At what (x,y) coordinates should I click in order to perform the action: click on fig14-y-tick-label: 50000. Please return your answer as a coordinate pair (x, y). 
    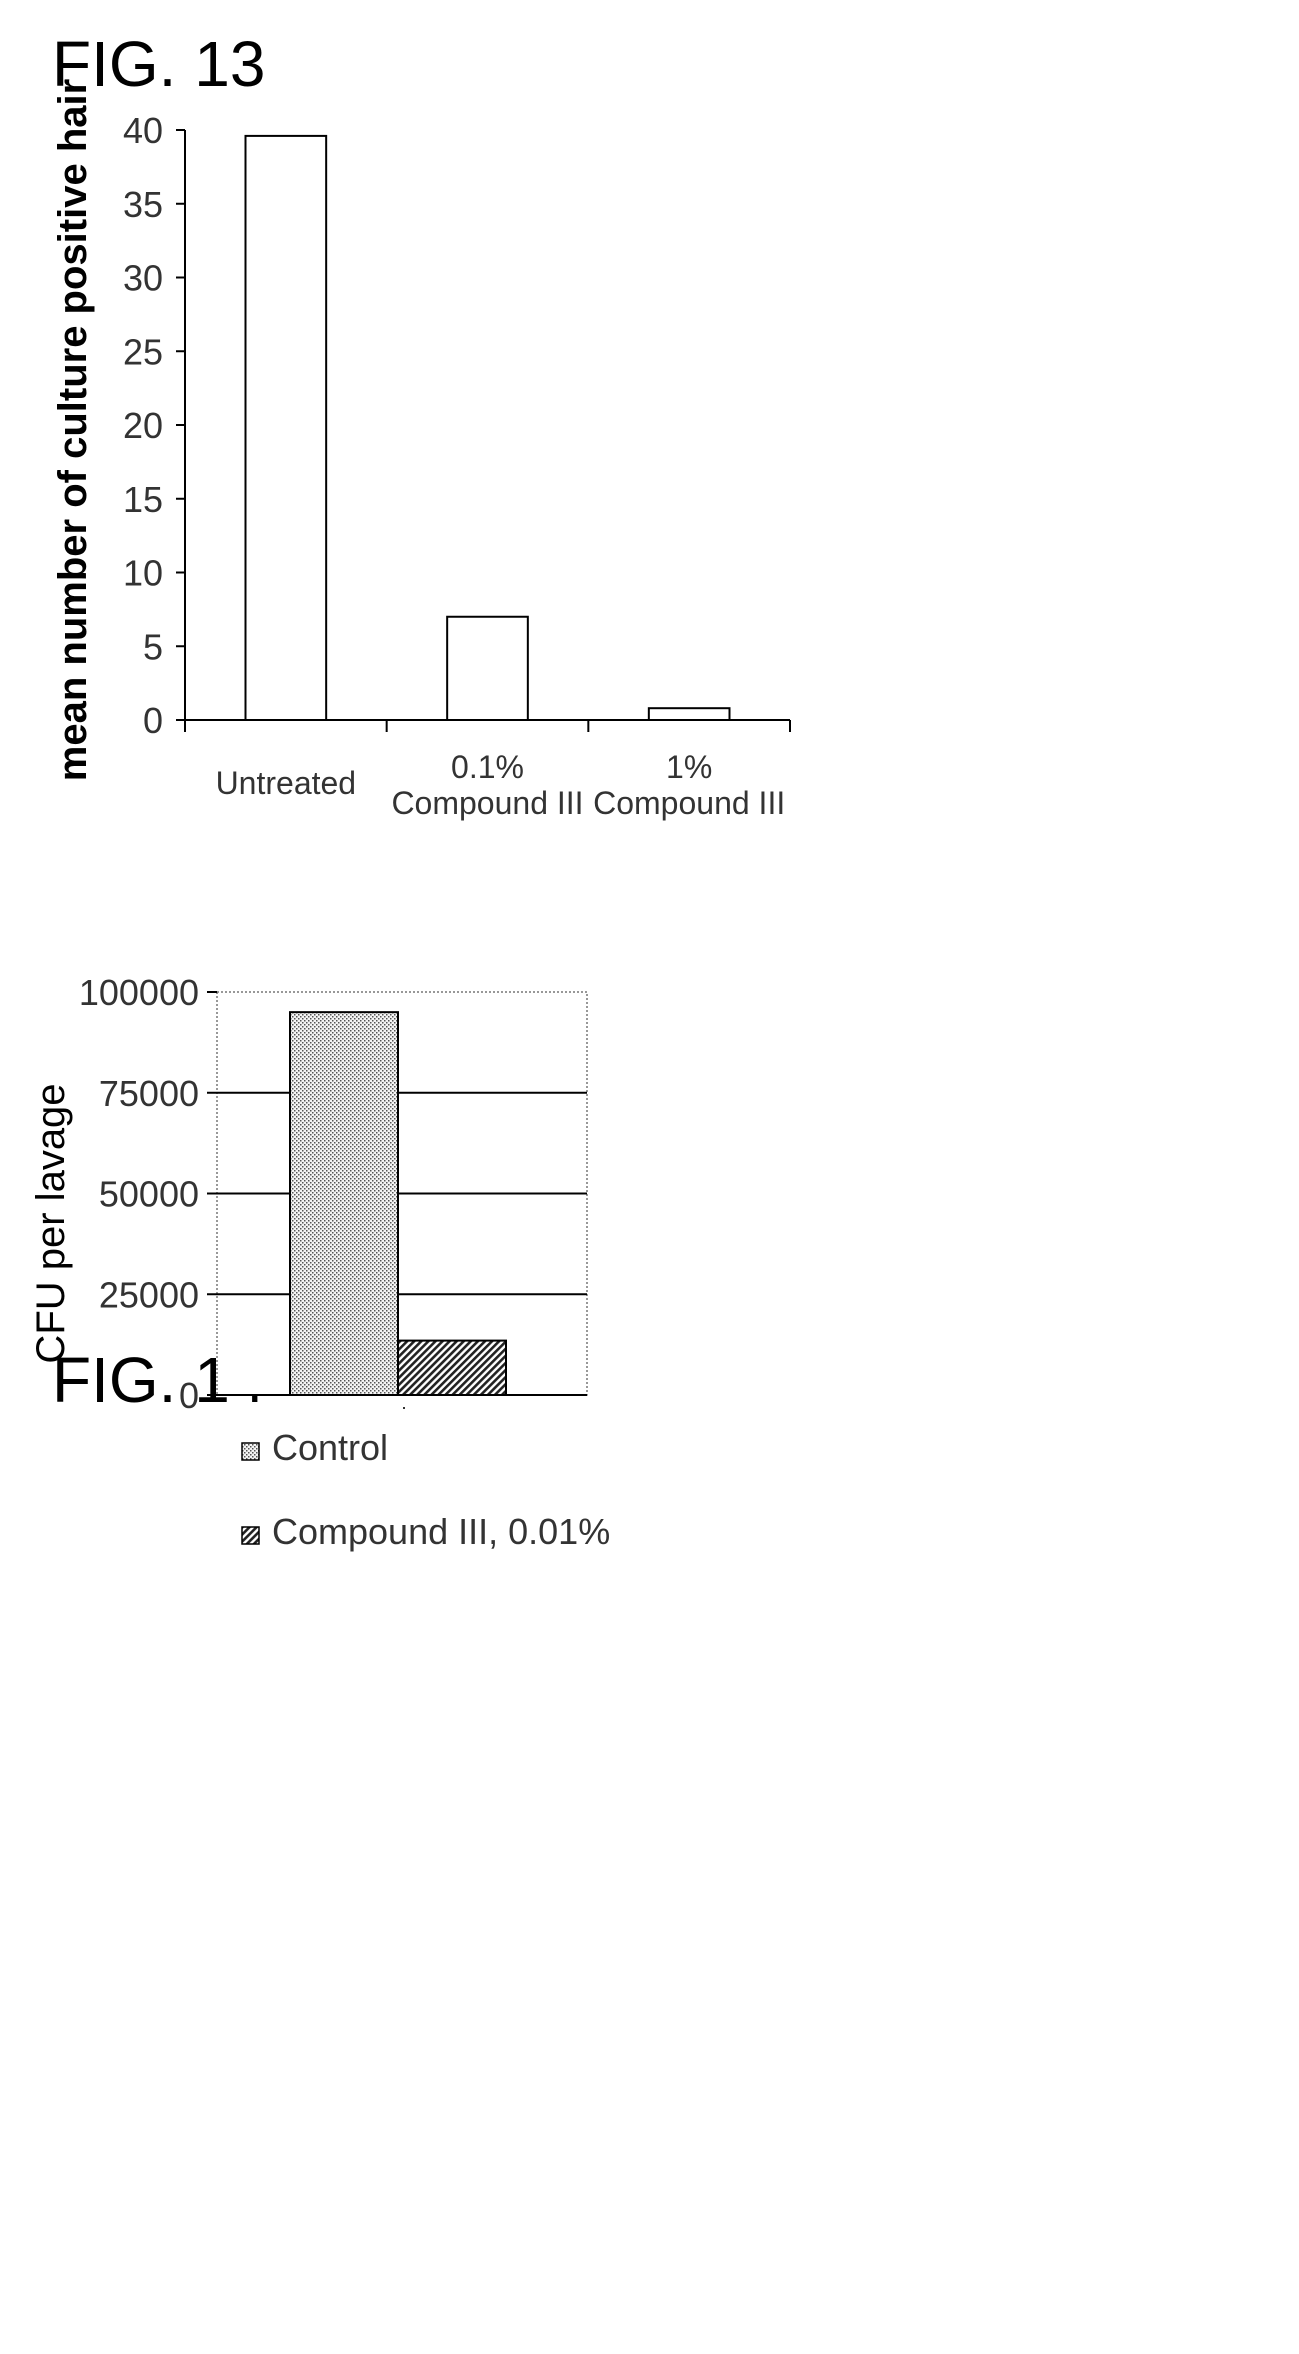
    Looking at the image, I should click on (149, 1194).